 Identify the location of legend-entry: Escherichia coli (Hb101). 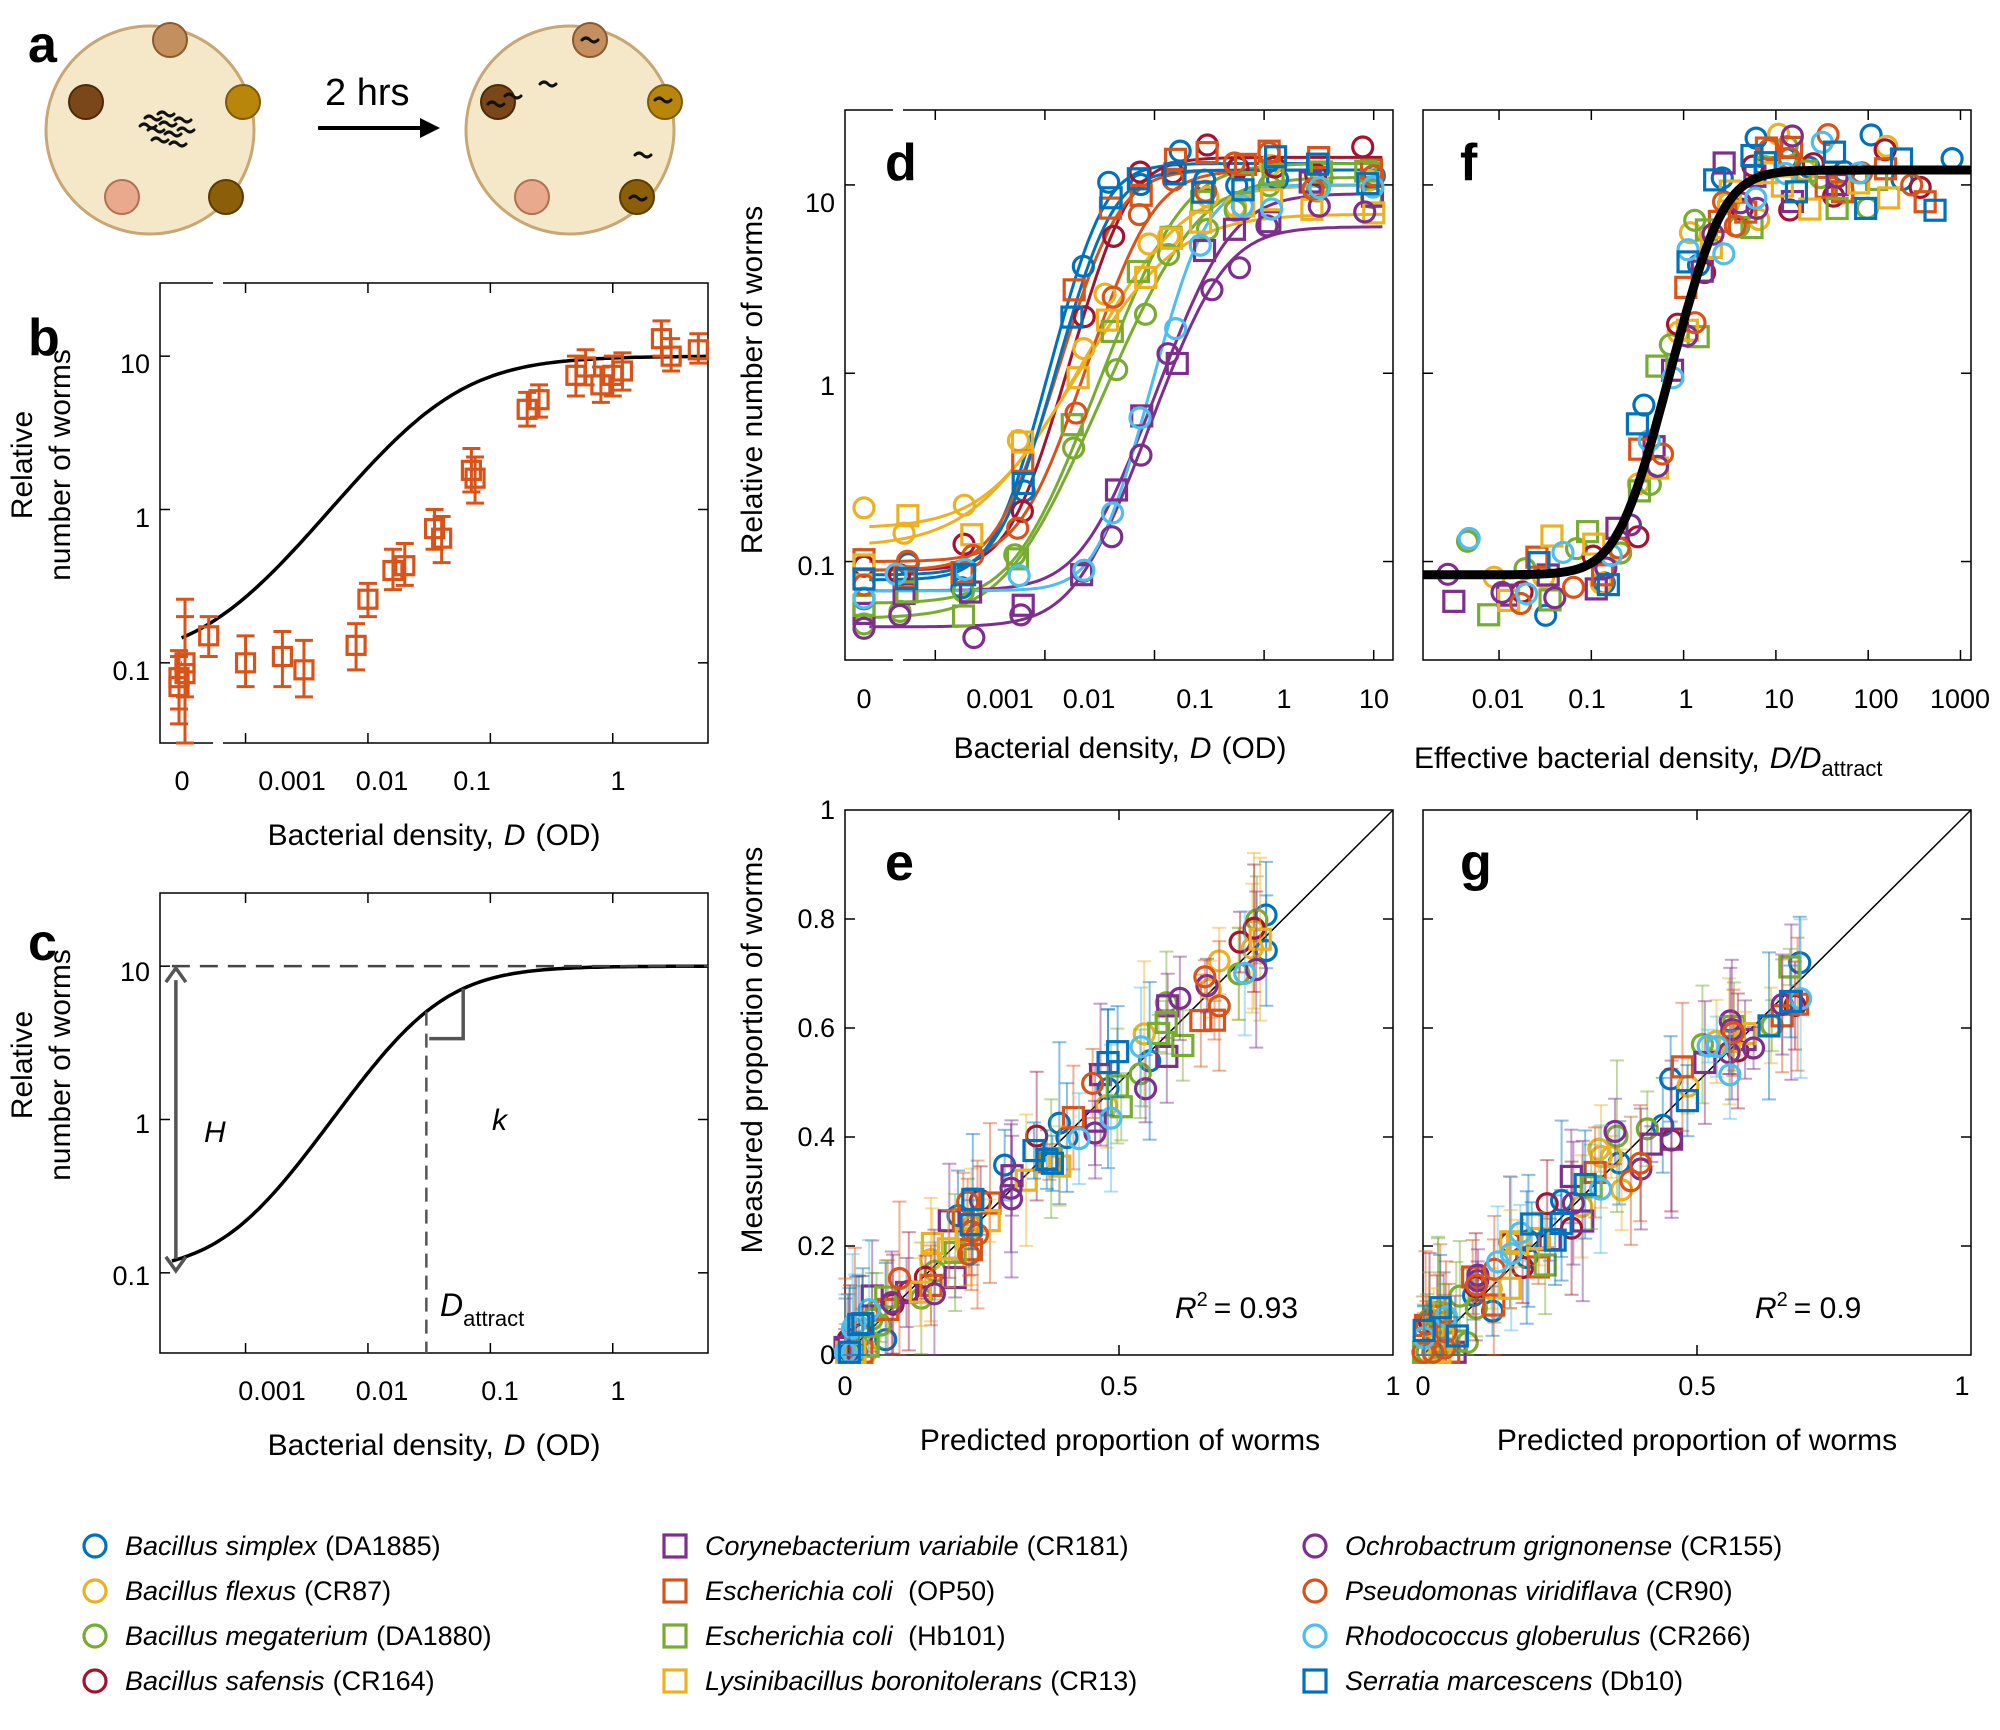
(855, 1636).